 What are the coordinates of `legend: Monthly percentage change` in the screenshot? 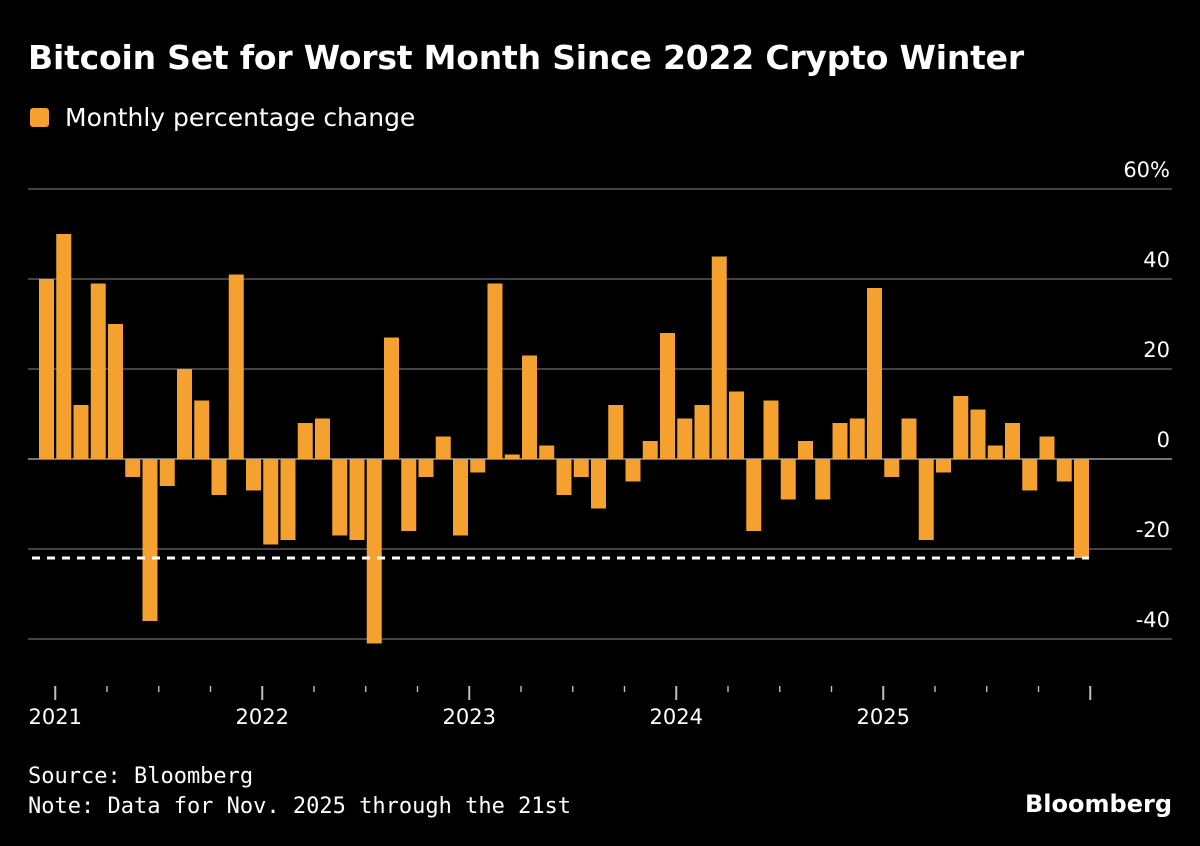 It's located at (222, 117).